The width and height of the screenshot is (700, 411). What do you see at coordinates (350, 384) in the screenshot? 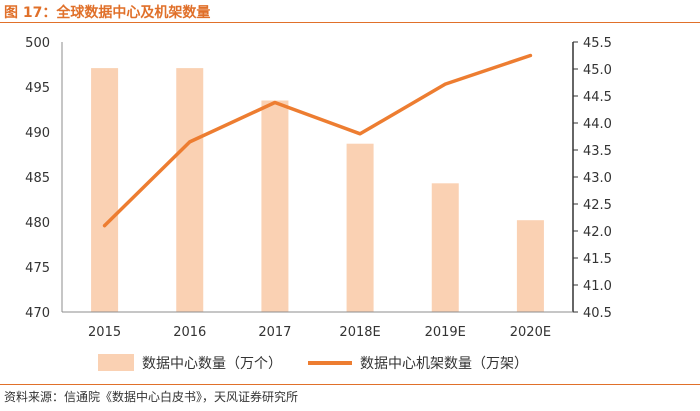
I see `source-divider` at bounding box center [350, 384].